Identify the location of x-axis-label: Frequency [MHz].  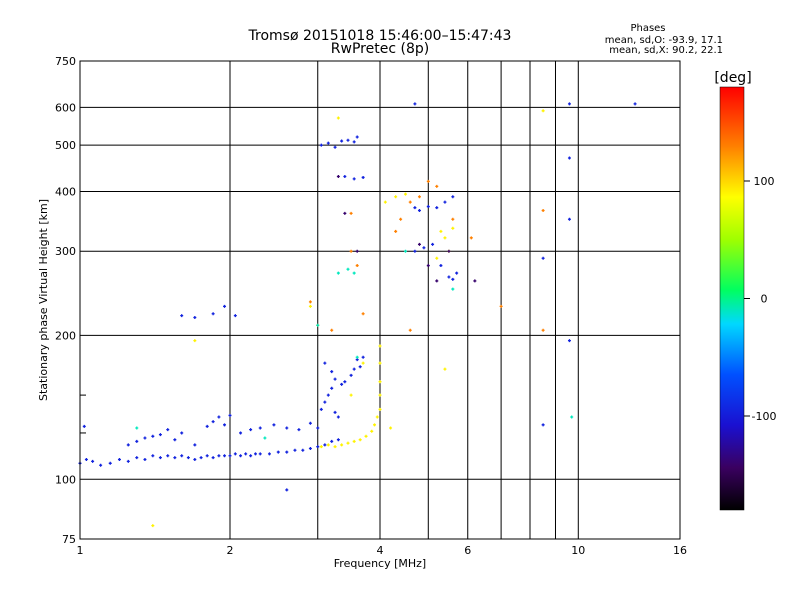
(380, 563).